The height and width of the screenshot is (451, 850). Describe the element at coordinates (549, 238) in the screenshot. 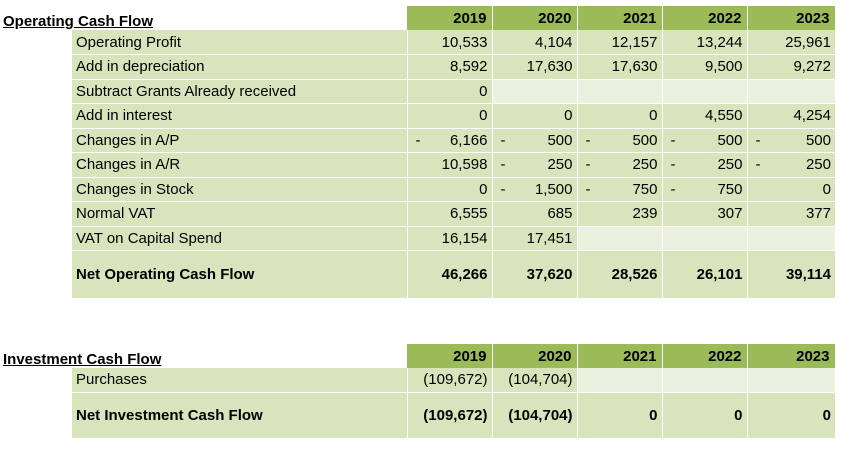

I see `cell-value: 17,451` at that location.